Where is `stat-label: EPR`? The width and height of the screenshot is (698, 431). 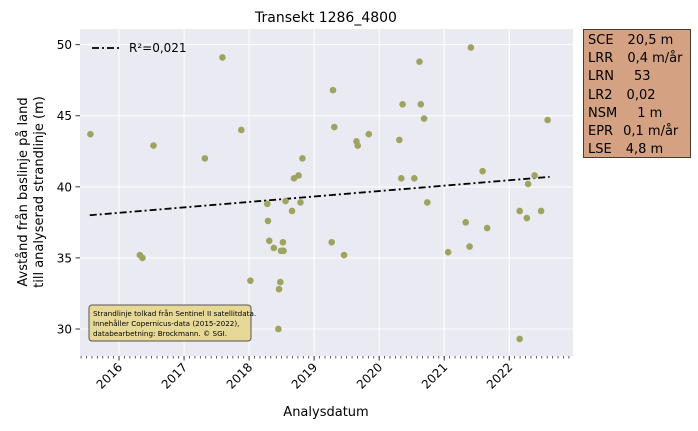
stat-label: EPR is located at coordinates (601, 132).